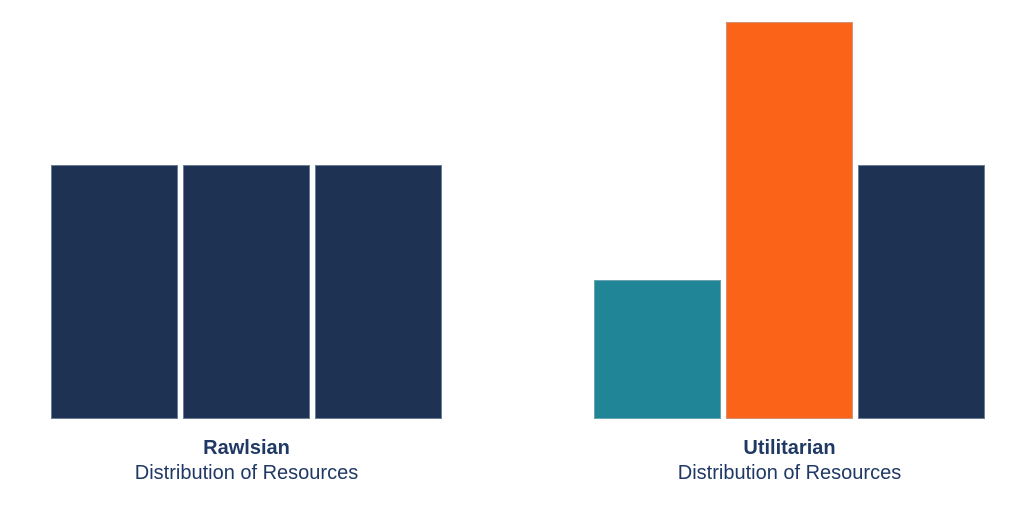  What do you see at coordinates (789, 461) in the screenshot?
I see `utilitarian-caption: Utilitarian Distribution of Resources` at bounding box center [789, 461].